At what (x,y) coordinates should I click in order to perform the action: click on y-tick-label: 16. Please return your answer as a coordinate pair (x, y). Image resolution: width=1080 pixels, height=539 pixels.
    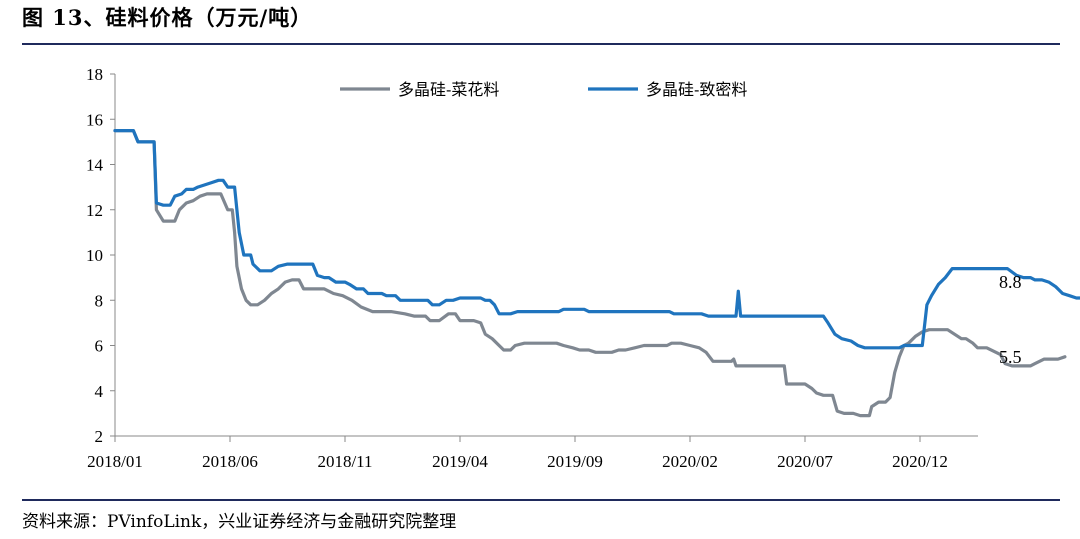
    Looking at the image, I should click on (94, 119).